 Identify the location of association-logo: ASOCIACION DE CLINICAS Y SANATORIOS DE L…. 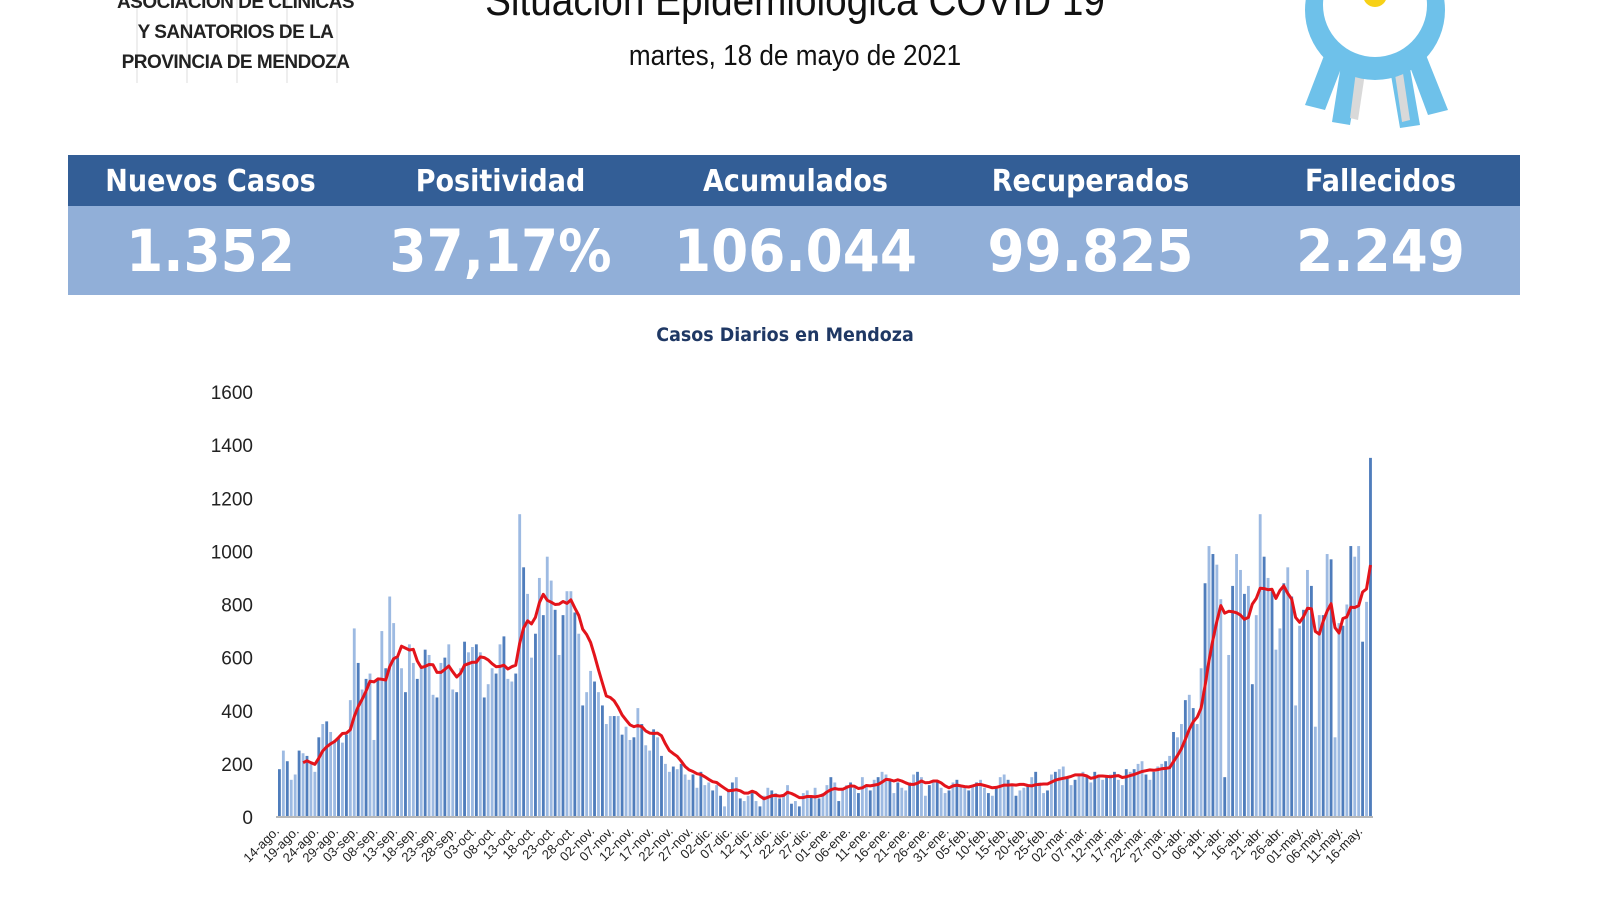
(235, 41).